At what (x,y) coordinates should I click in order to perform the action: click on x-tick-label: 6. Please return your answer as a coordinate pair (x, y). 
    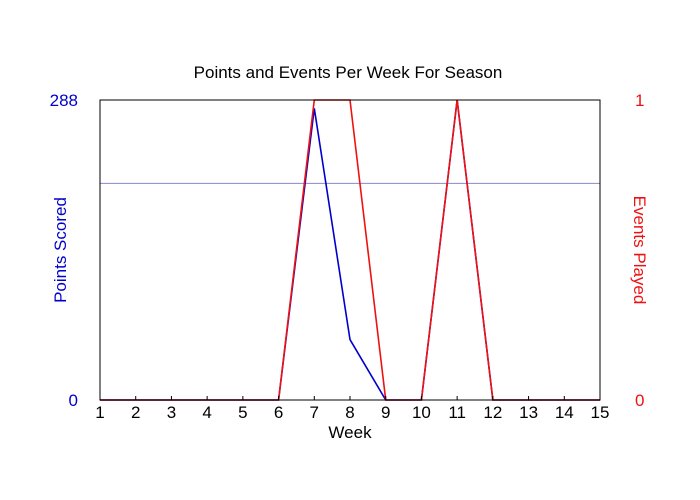
    Looking at the image, I should click on (278, 412).